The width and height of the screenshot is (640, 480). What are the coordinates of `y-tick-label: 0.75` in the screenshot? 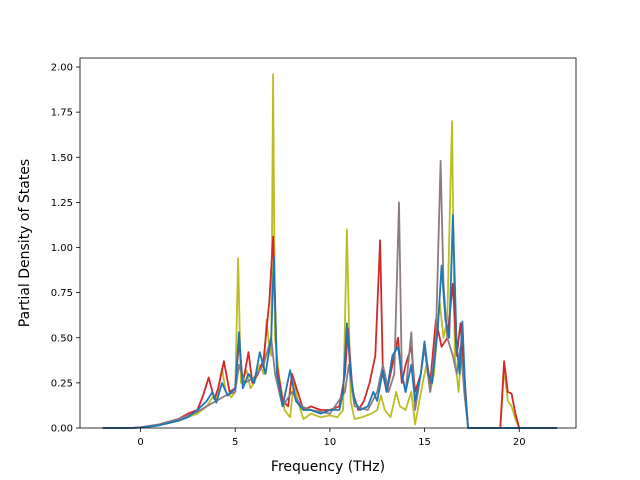 It's located at (62, 293).